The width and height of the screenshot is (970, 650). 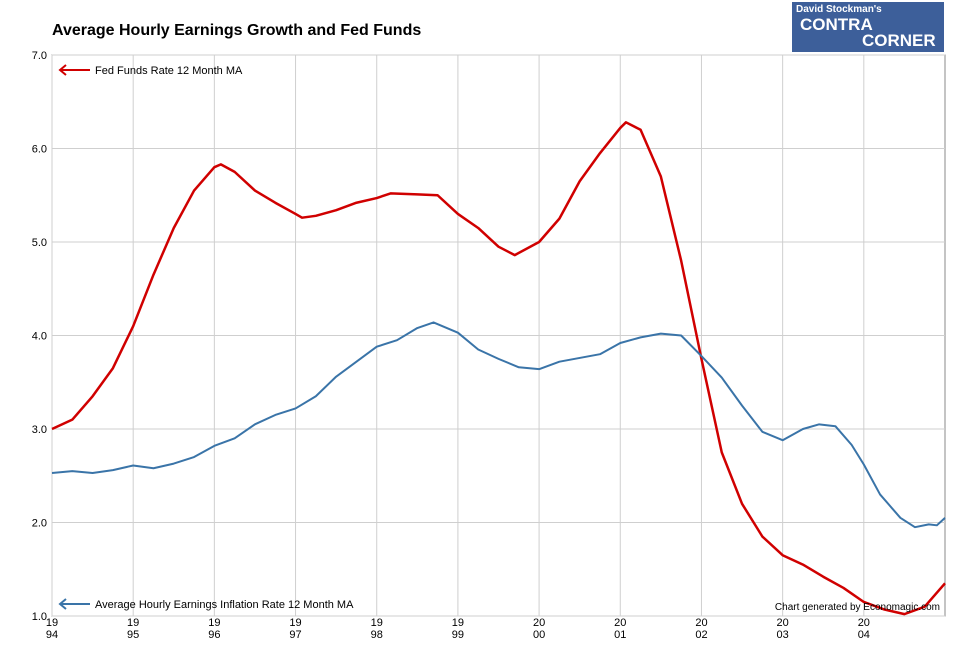 I want to click on x-tick-label: 97, so click(x=295, y=635).